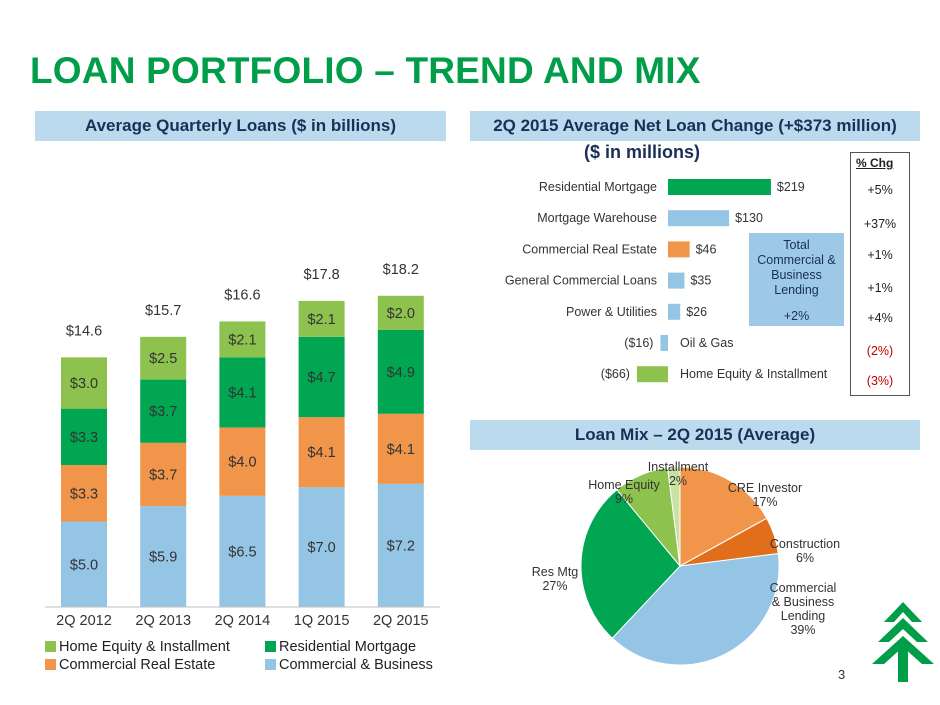  What do you see at coordinates (678, 467) in the screenshot?
I see `pie-label: Installment` at bounding box center [678, 467].